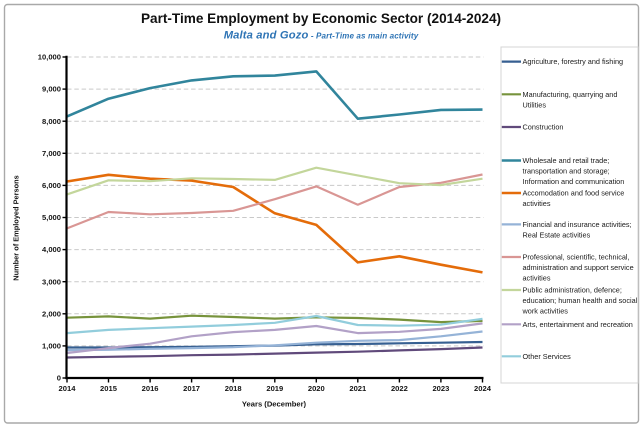 The width and height of the screenshot is (641, 427). I want to click on svg-text: Information and communication, so click(574, 181).